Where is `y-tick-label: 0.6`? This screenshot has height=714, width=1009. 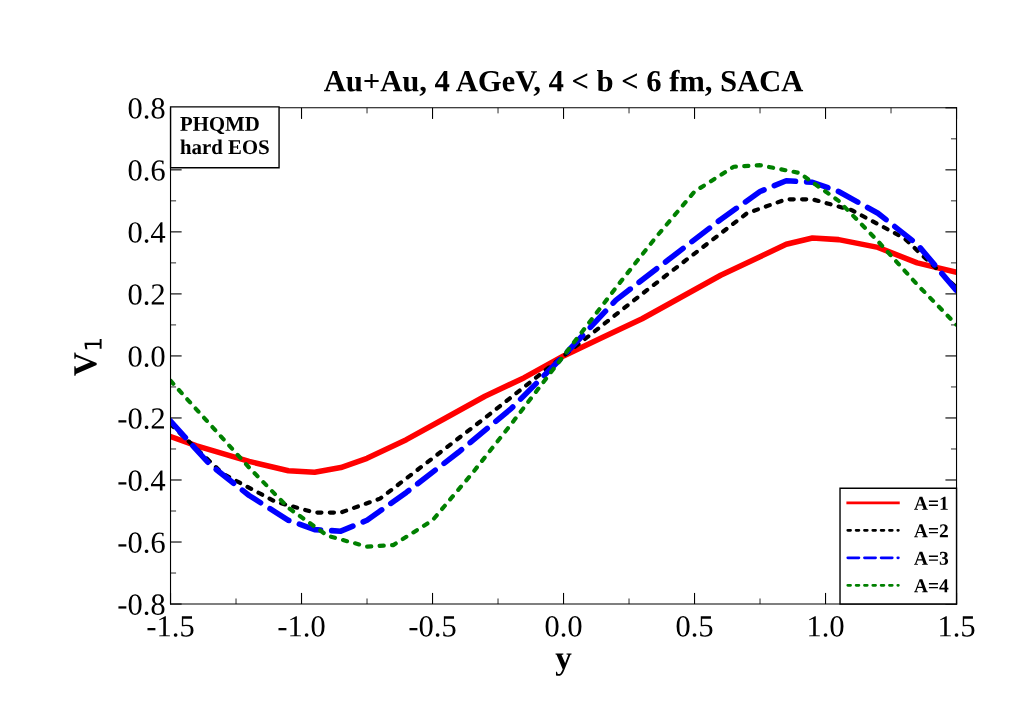 y-tick-label: 0.6 is located at coordinates (146, 170).